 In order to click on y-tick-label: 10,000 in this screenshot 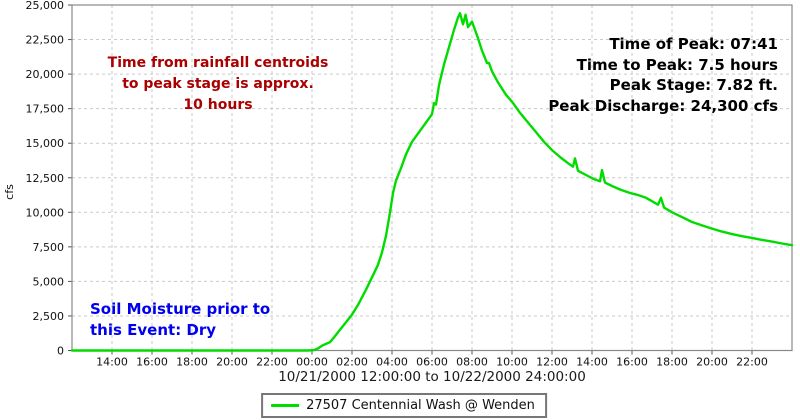, I will do `click(45, 212)`.